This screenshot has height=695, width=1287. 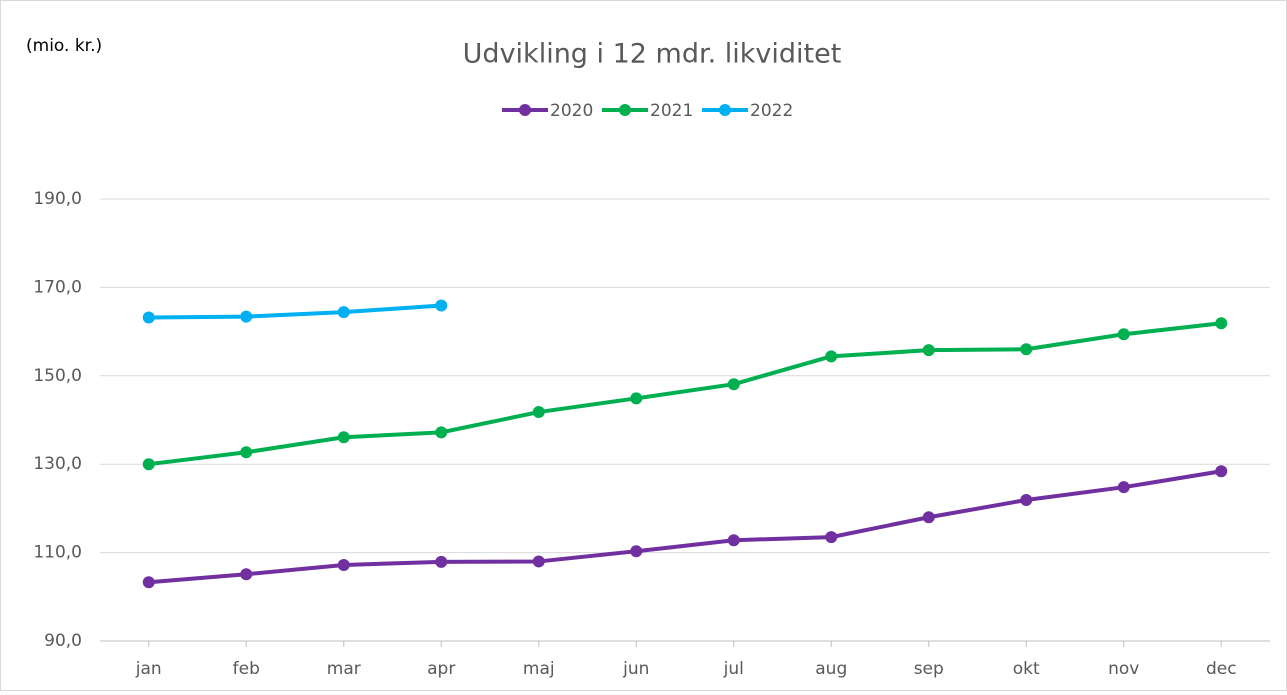 I want to click on x-tick-label: sep, so click(x=929, y=669).